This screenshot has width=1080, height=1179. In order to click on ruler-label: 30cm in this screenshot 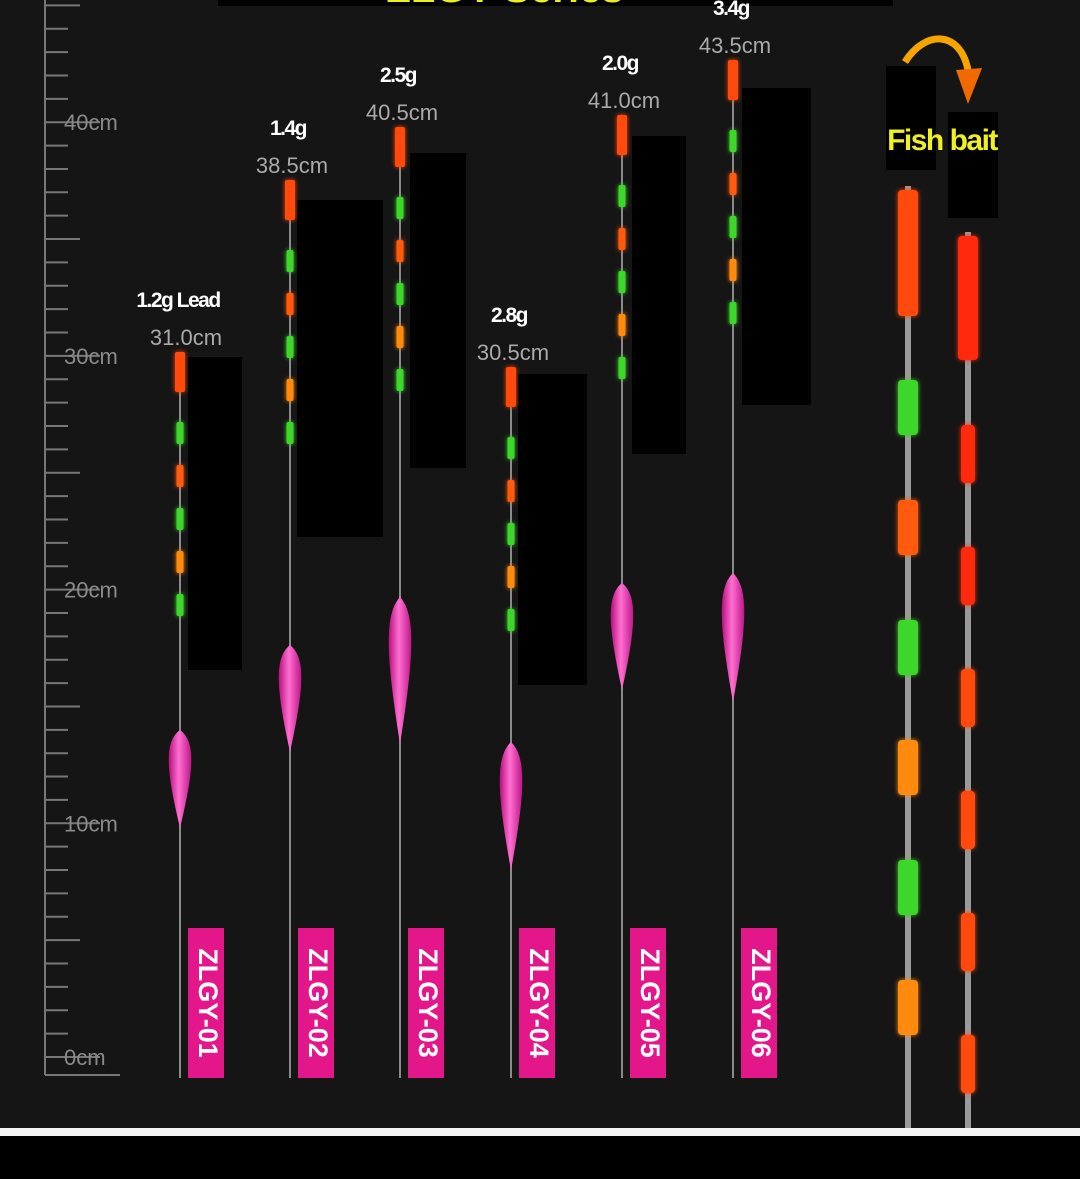, I will do `click(91, 356)`.